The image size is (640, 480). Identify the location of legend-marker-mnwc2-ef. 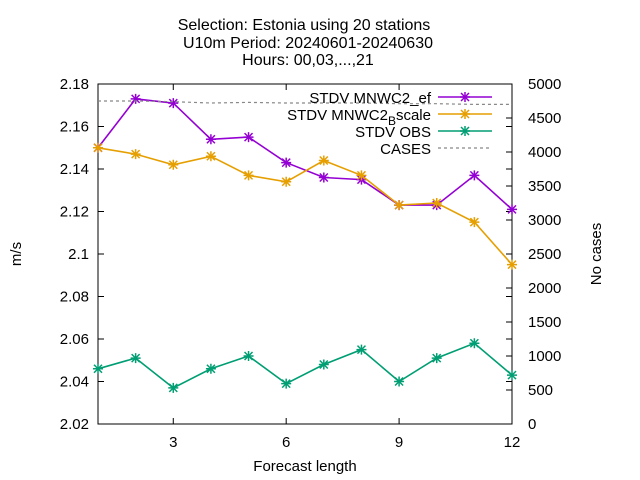
(465, 97).